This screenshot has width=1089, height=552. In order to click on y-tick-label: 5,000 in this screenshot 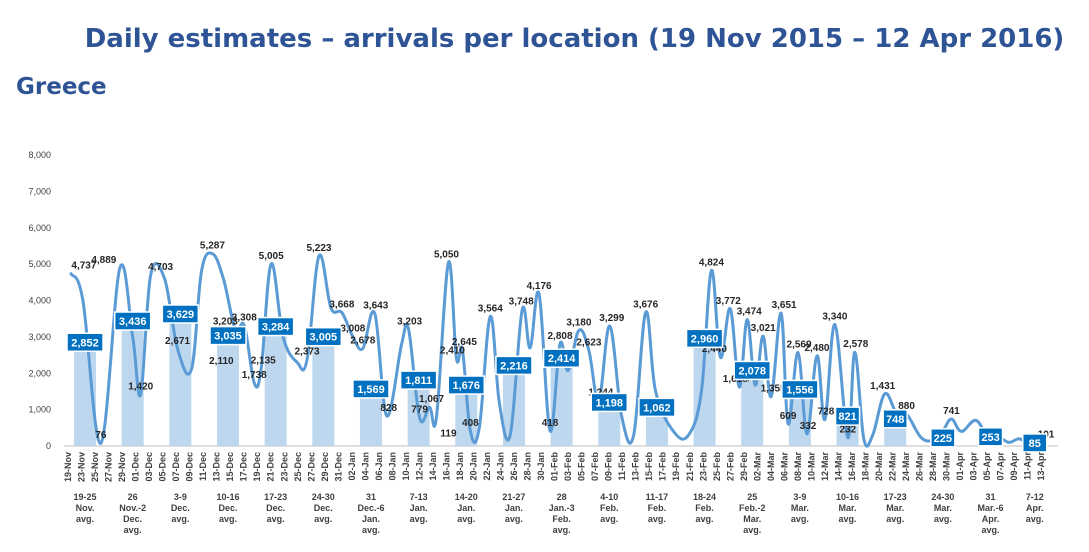, I will do `click(39, 264)`.